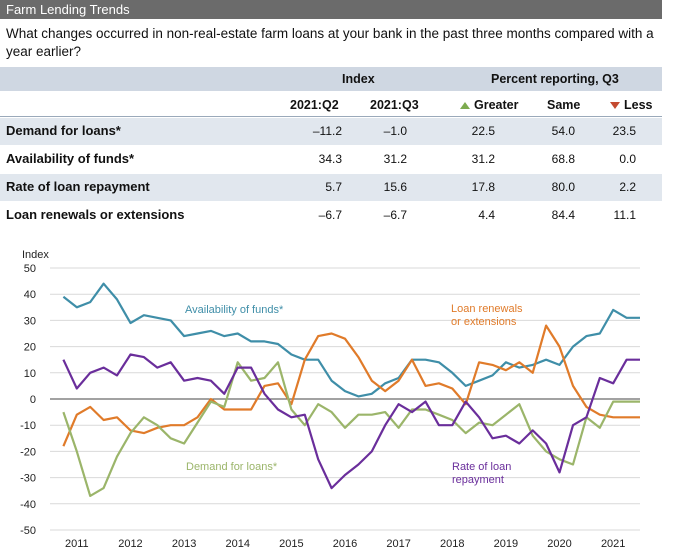 The height and width of the screenshot is (557, 680). What do you see at coordinates (30, 374) in the screenshot?
I see `y-tick-label: 10` at bounding box center [30, 374].